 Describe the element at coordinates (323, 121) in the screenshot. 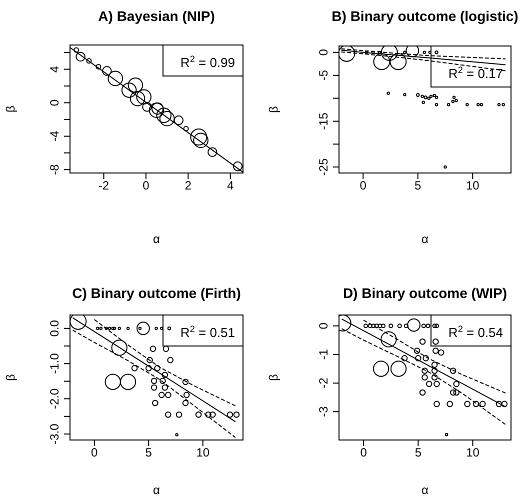

I see `y-tick-label: -15` at that location.